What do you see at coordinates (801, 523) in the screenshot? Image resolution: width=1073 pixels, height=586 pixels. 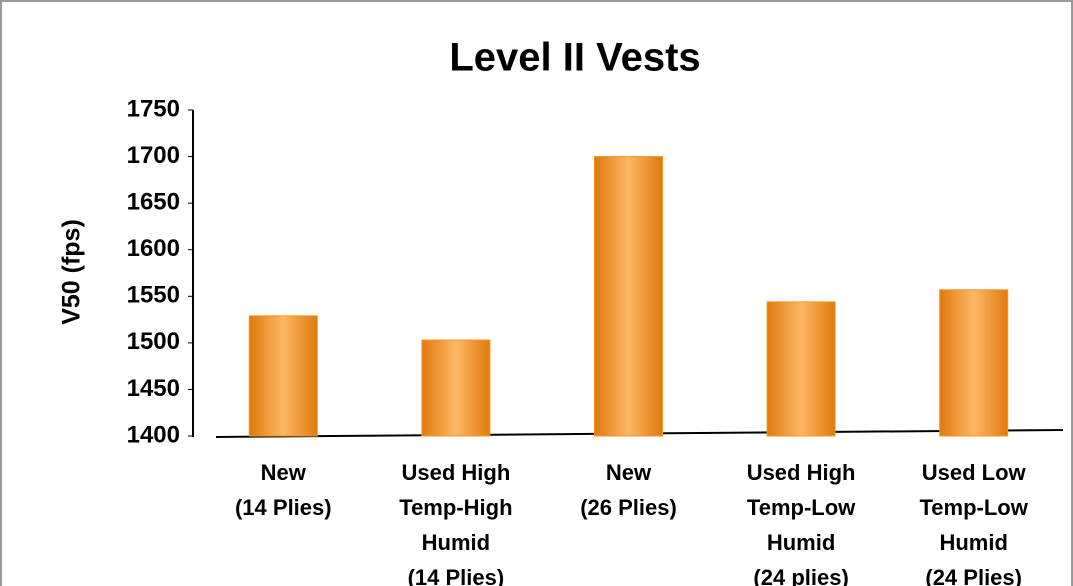 I see `x-tick-label: Used High Temp-Low Humid (24 plies)` at bounding box center [801, 523].